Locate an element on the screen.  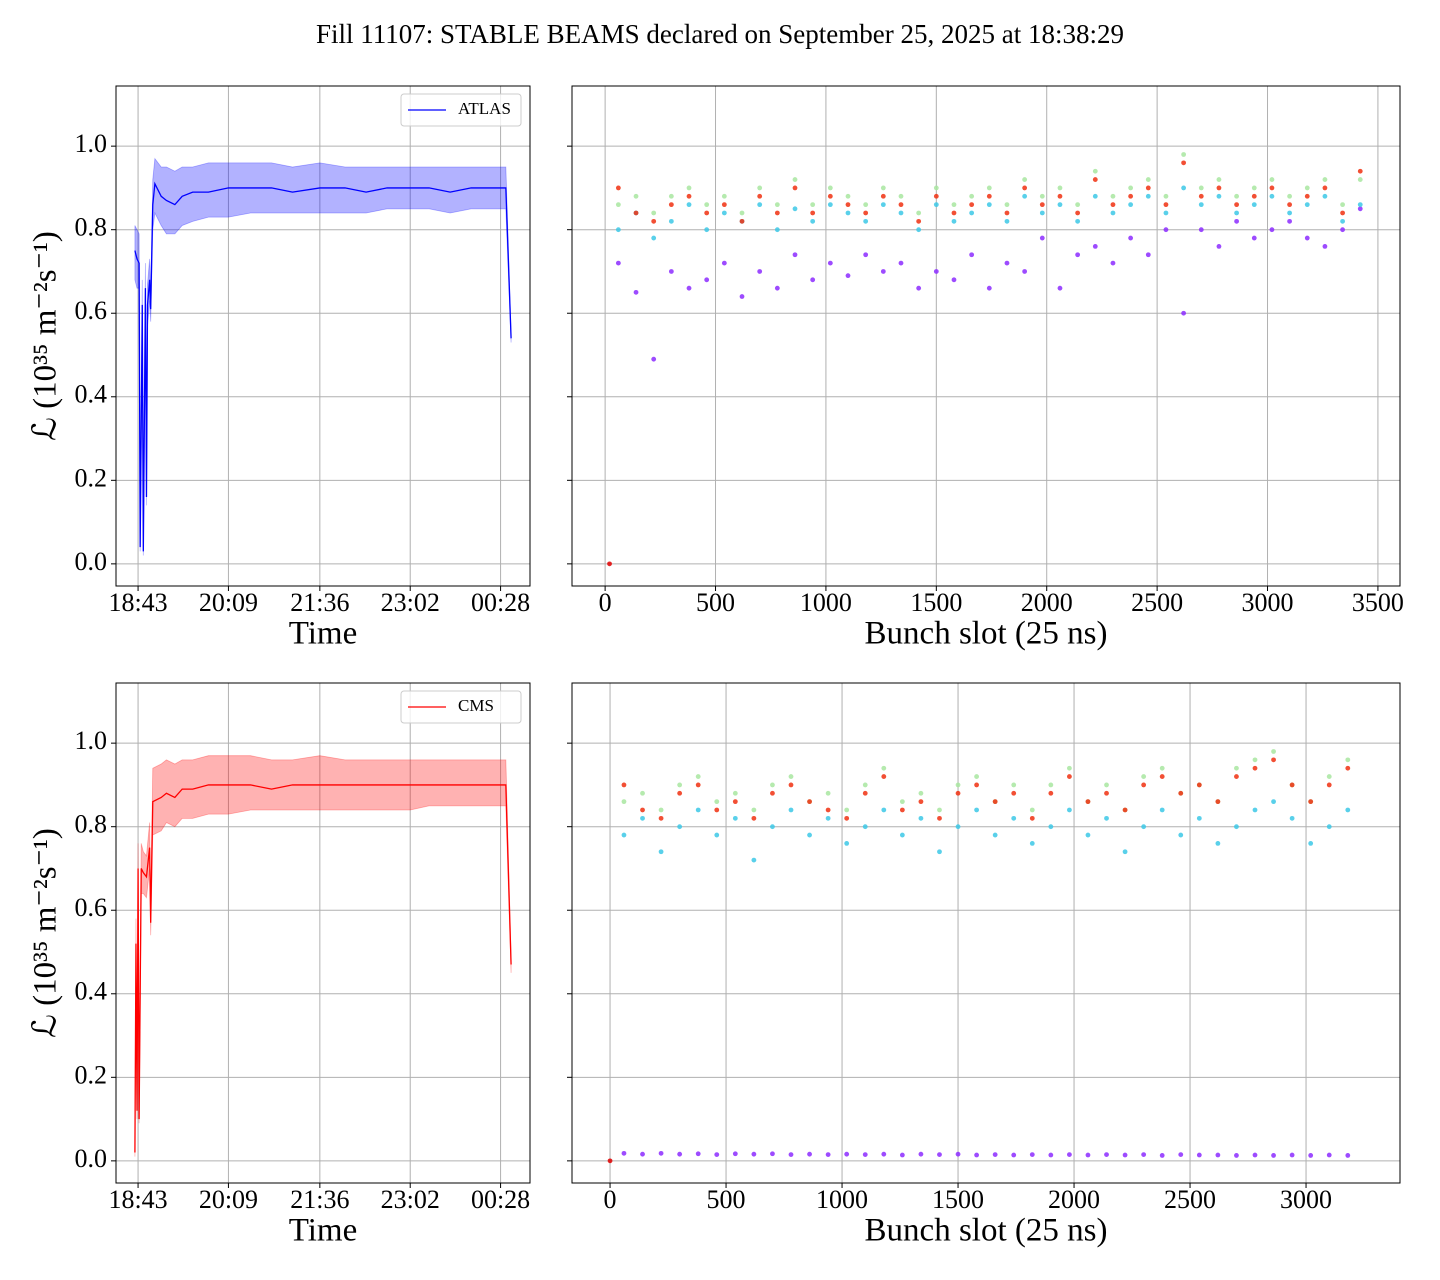
legend-box is located at coordinates (461, 110).